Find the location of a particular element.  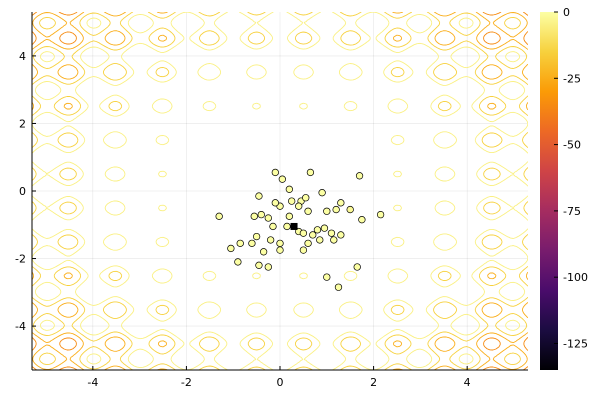

colorbar-tick-label: -75 is located at coordinates (572, 211).